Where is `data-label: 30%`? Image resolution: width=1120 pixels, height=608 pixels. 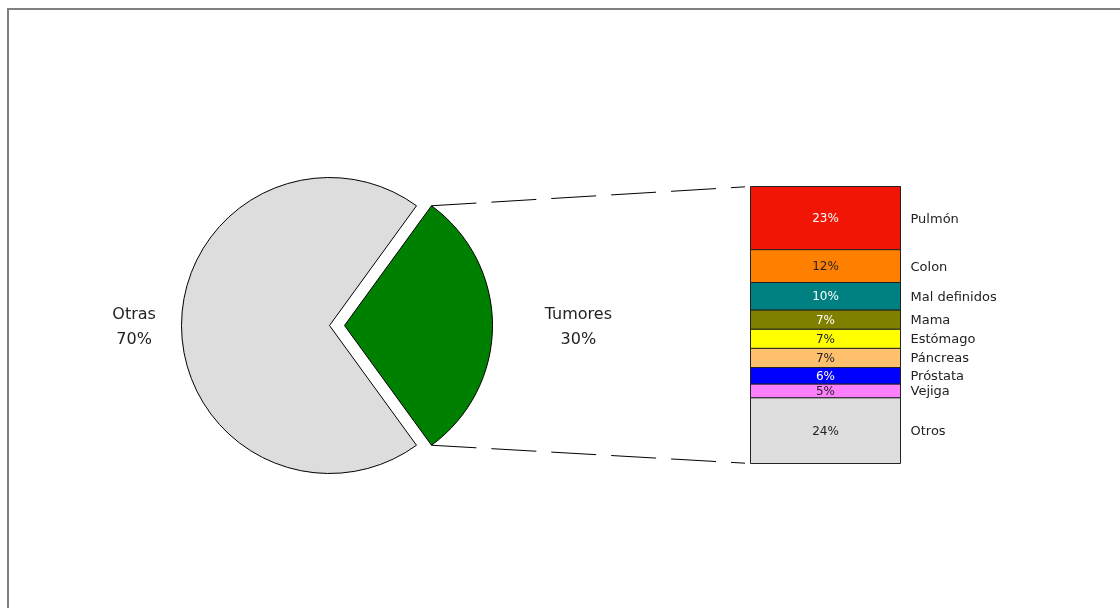
data-label: 30% is located at coordinates (578, 338).